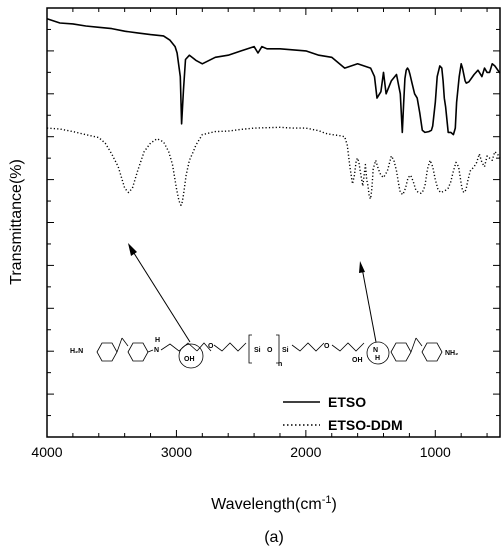  What do you see at coordinates (204, 347) in the screenshot?
I see `chain-ether-left` at bounding box center [204, 347].